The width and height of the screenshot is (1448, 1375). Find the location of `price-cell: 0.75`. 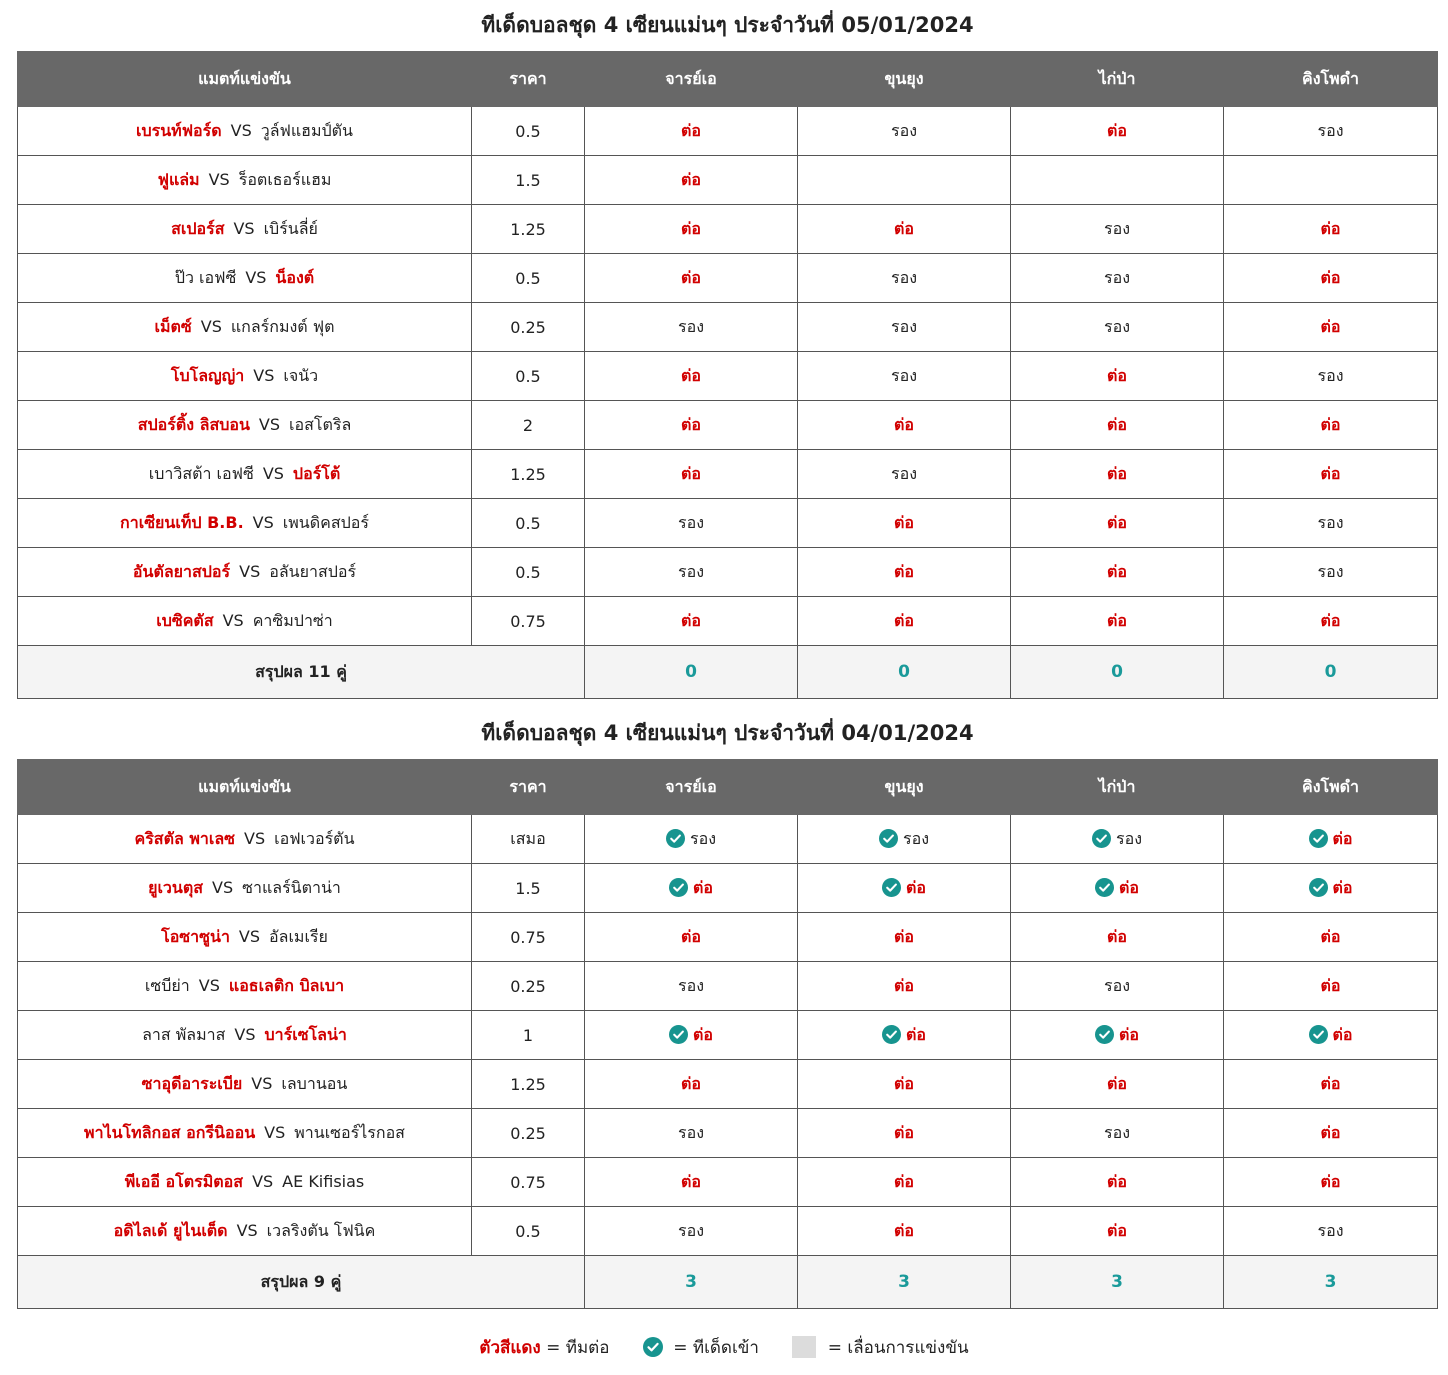

price-cell: 0.75 is located at coordinates (528, 1182).